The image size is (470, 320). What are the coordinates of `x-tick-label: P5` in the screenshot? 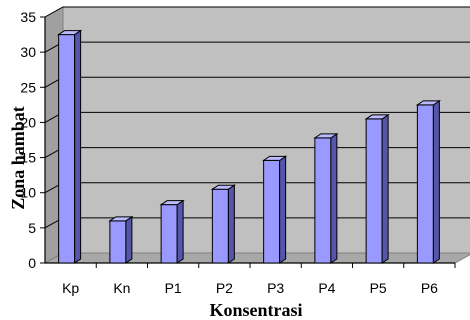 It's located at (378, 288).